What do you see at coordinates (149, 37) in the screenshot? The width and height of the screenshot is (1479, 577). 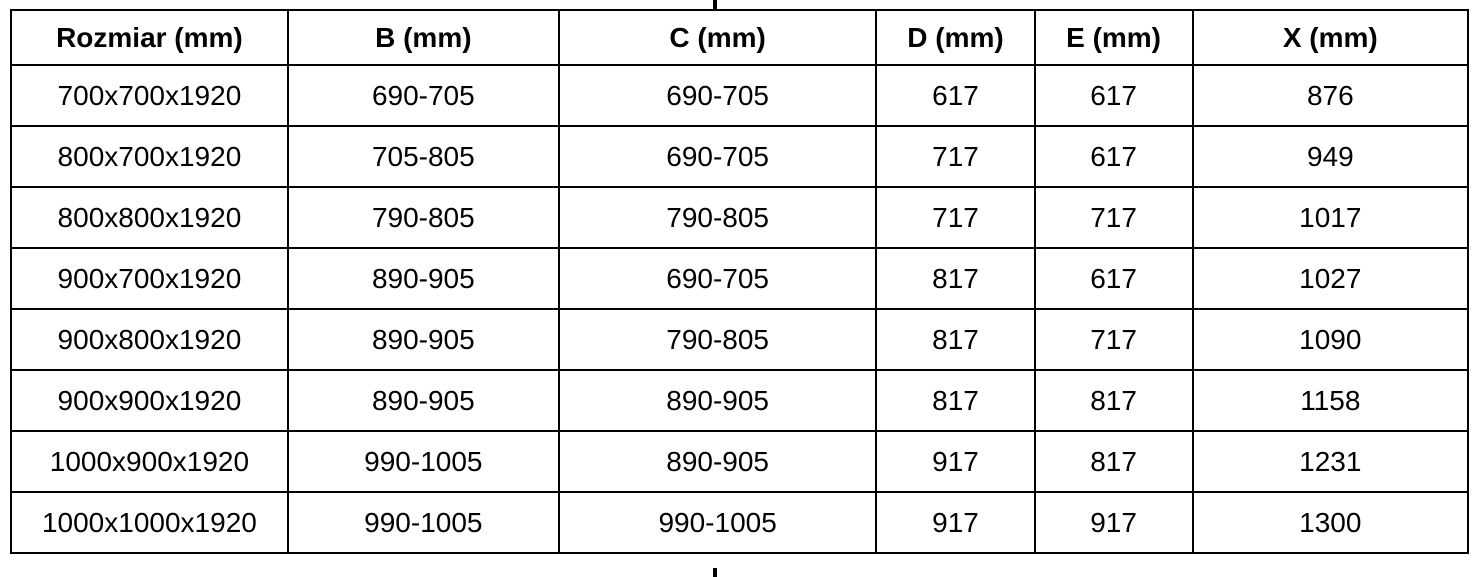 I see `column-header-rozmiar: Rozmiar (mm)` at bounding box center [149, 37].